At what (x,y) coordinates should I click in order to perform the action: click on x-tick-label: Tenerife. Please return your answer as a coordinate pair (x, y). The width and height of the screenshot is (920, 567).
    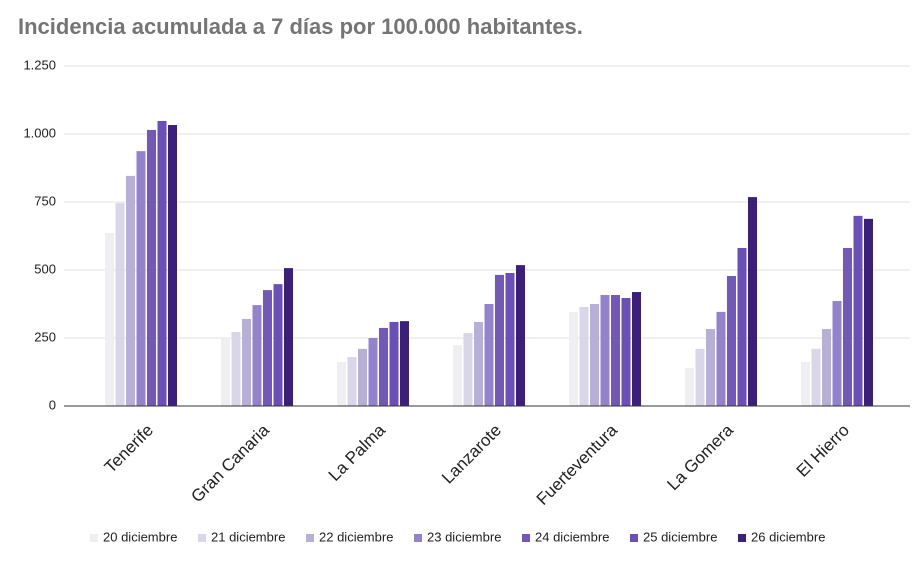
    Looking at the image, I should click on (129, 449).